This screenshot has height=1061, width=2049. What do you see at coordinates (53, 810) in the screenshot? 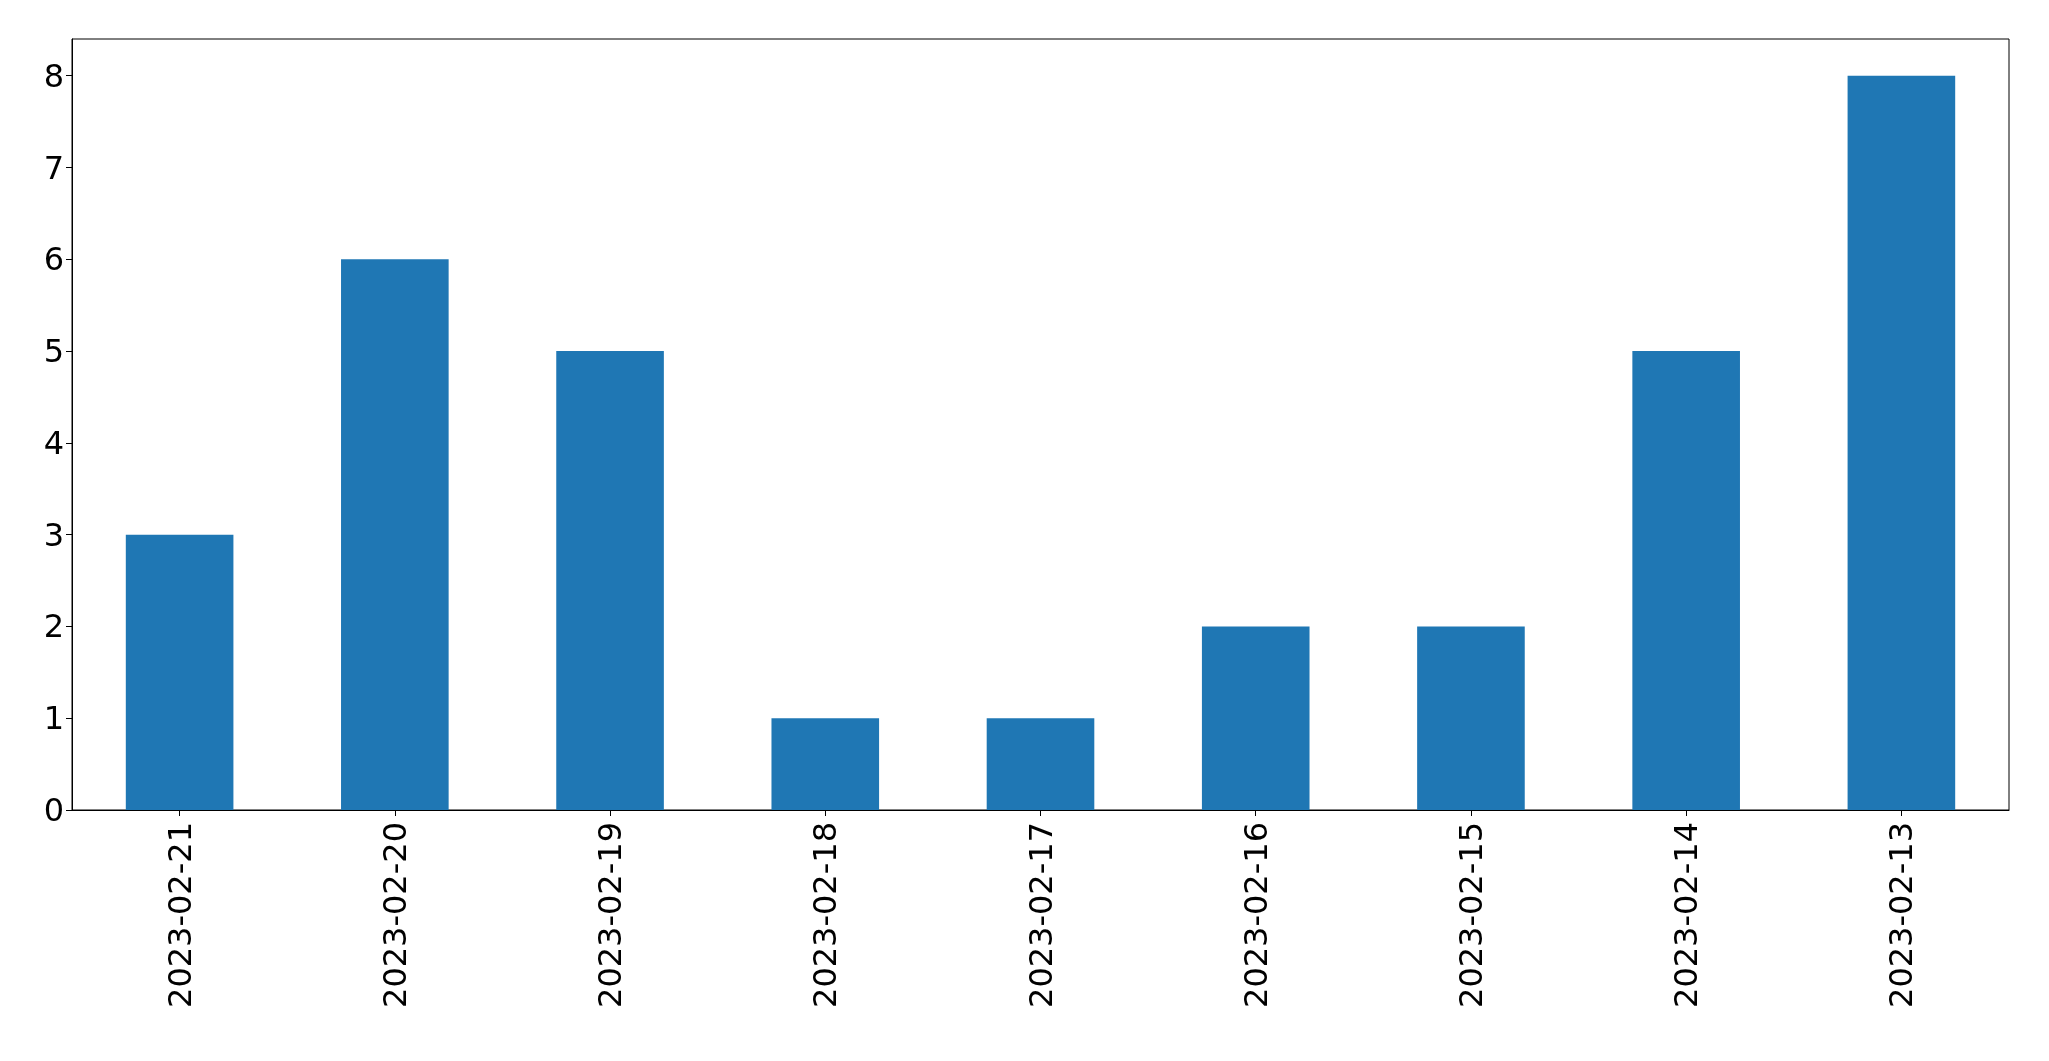
I see `y-tick-label: 0` at bounding box center [53, 810].